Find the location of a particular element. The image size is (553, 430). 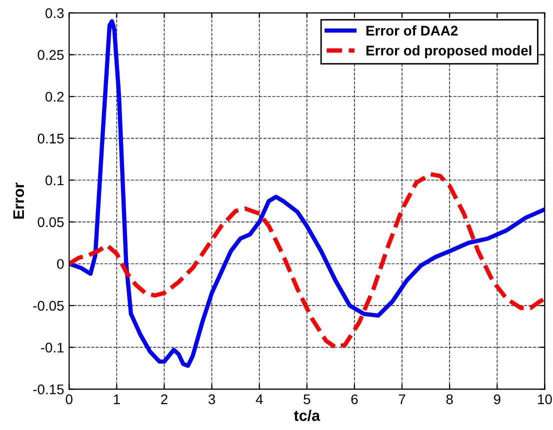

y-tick-label: -0.1 is located at coordinates (52, 347).